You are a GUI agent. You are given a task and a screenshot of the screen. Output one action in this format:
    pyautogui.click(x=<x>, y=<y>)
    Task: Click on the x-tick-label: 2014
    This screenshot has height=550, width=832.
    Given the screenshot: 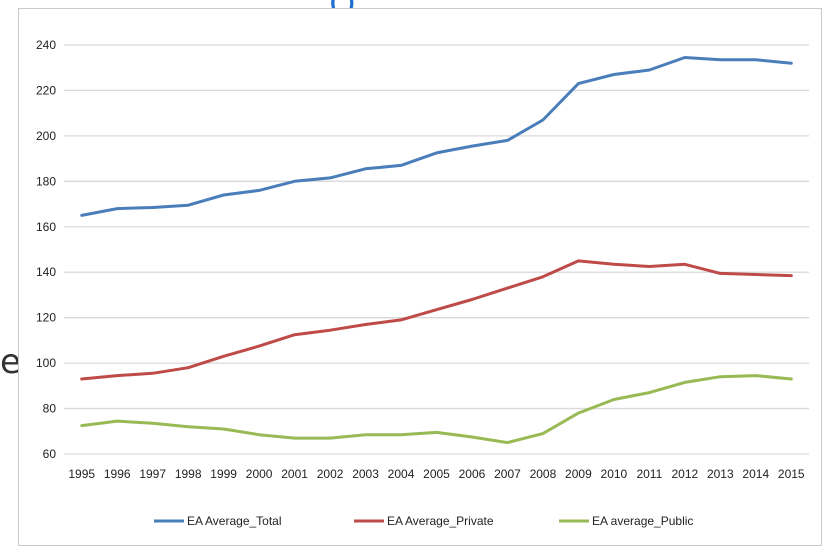 What is the action you would take?
    pyautogui.click(x=755, y=474)
    